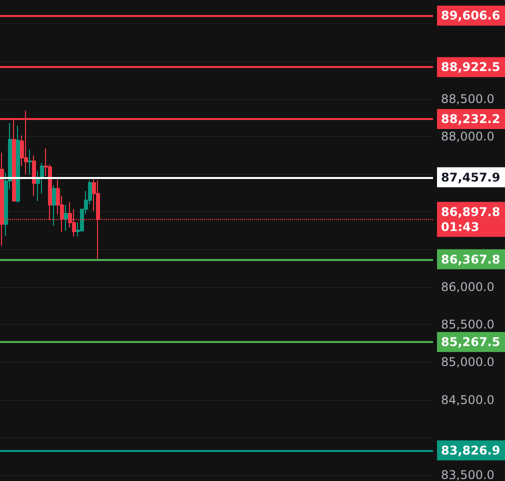 The height and width of the screenshot is (481, 505). What do you see at coordinates (470, 211) in the screenshot?
I see `ref-line-label: 86,897.8` at bounding box center [470, 211].